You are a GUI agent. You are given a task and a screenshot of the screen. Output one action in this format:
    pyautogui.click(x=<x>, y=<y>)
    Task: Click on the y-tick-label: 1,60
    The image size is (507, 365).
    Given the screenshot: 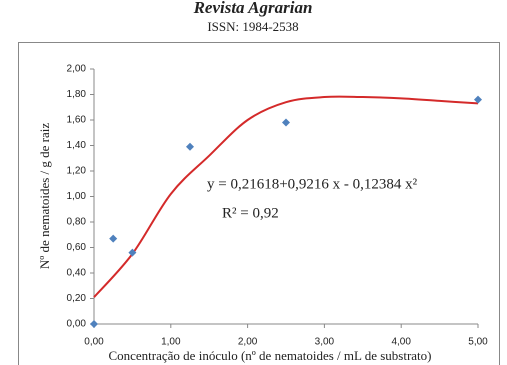 What is the action you would take?
    pyautogui.click(x=77, y=120)
    